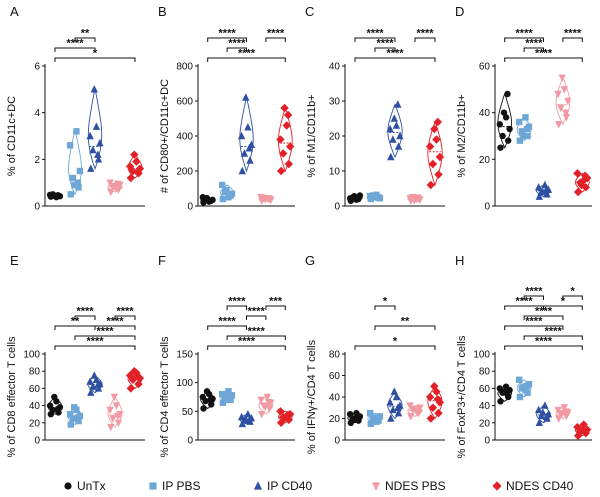 This screenshot has width=600, height=497. What do you see at coordinates (335, 376) in the screenshot?
I see `y-tick-label: 60` at bounding box center [335, 376].